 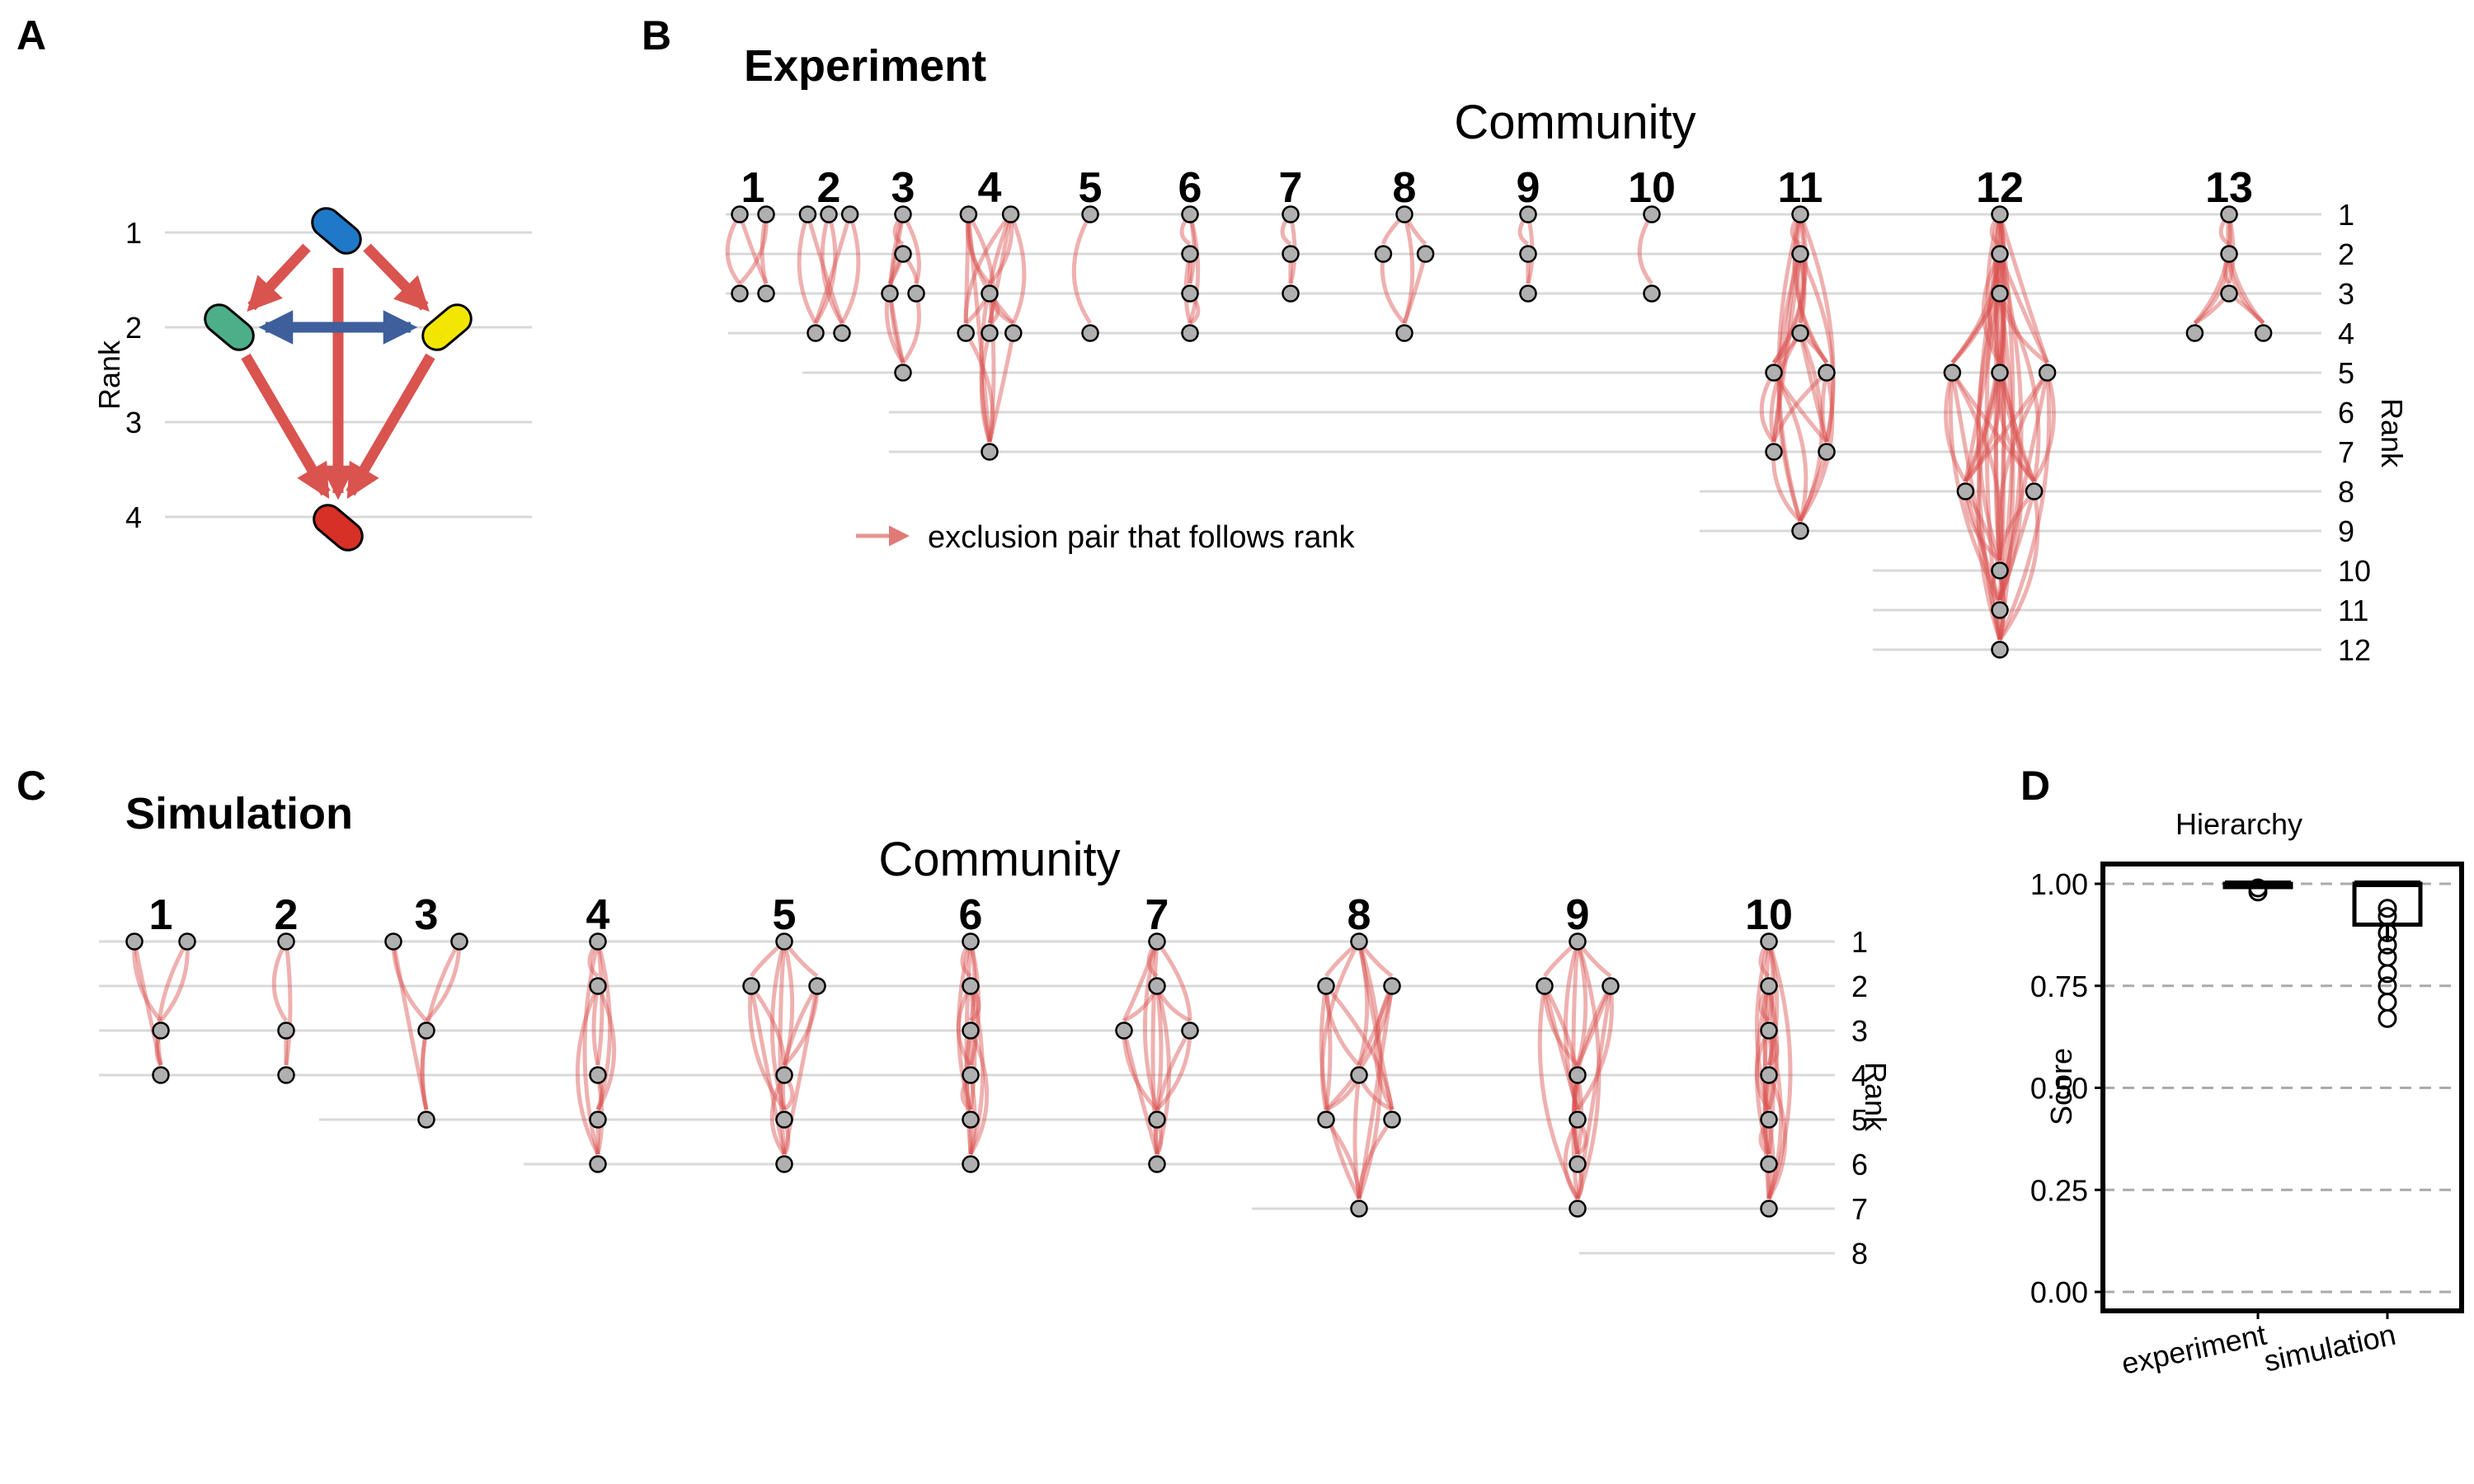 I want to click on rank-tick-label: 11, so click(x=2353, y=610).